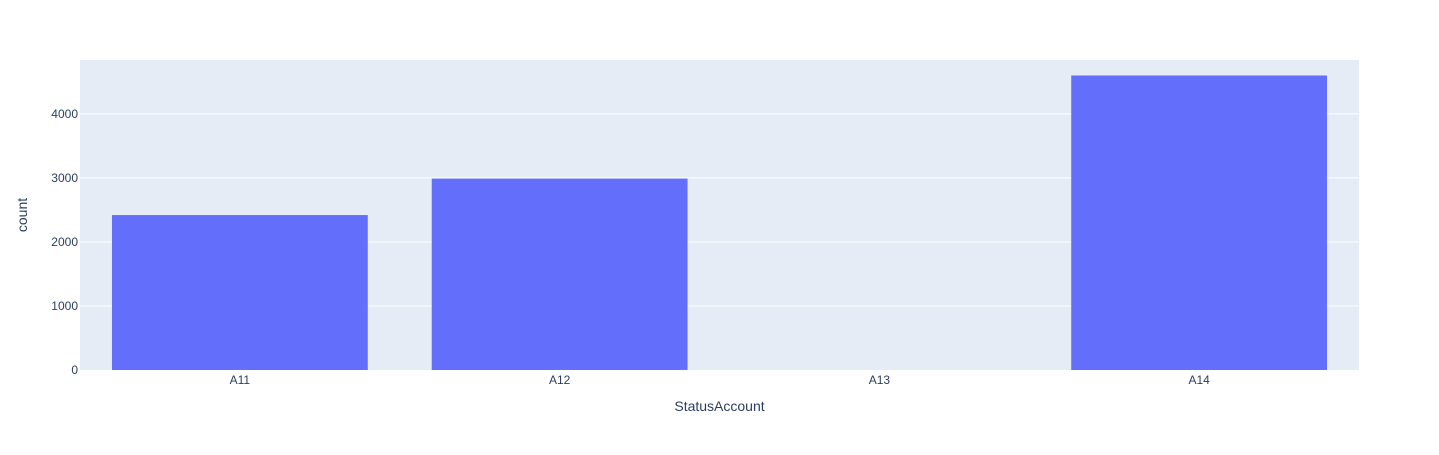 The width and height of the screenshot is (1439, 455). Describe the element at coordinates (64, 306) in the screenshot. I see `y-tick-label: 1000` at that location.